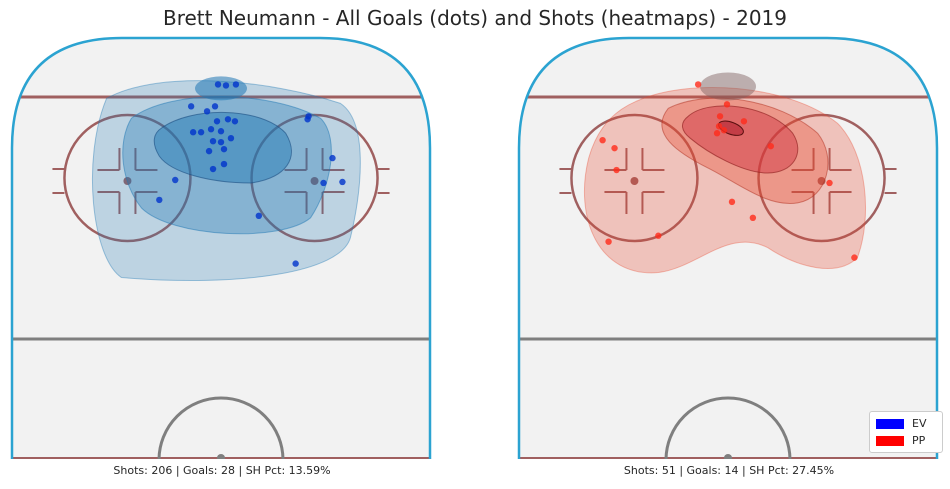  I want to click on pp-stats-label: Shots: 51 | Goals: 14 | SH Pct: 27.45%, so click(729, 470).